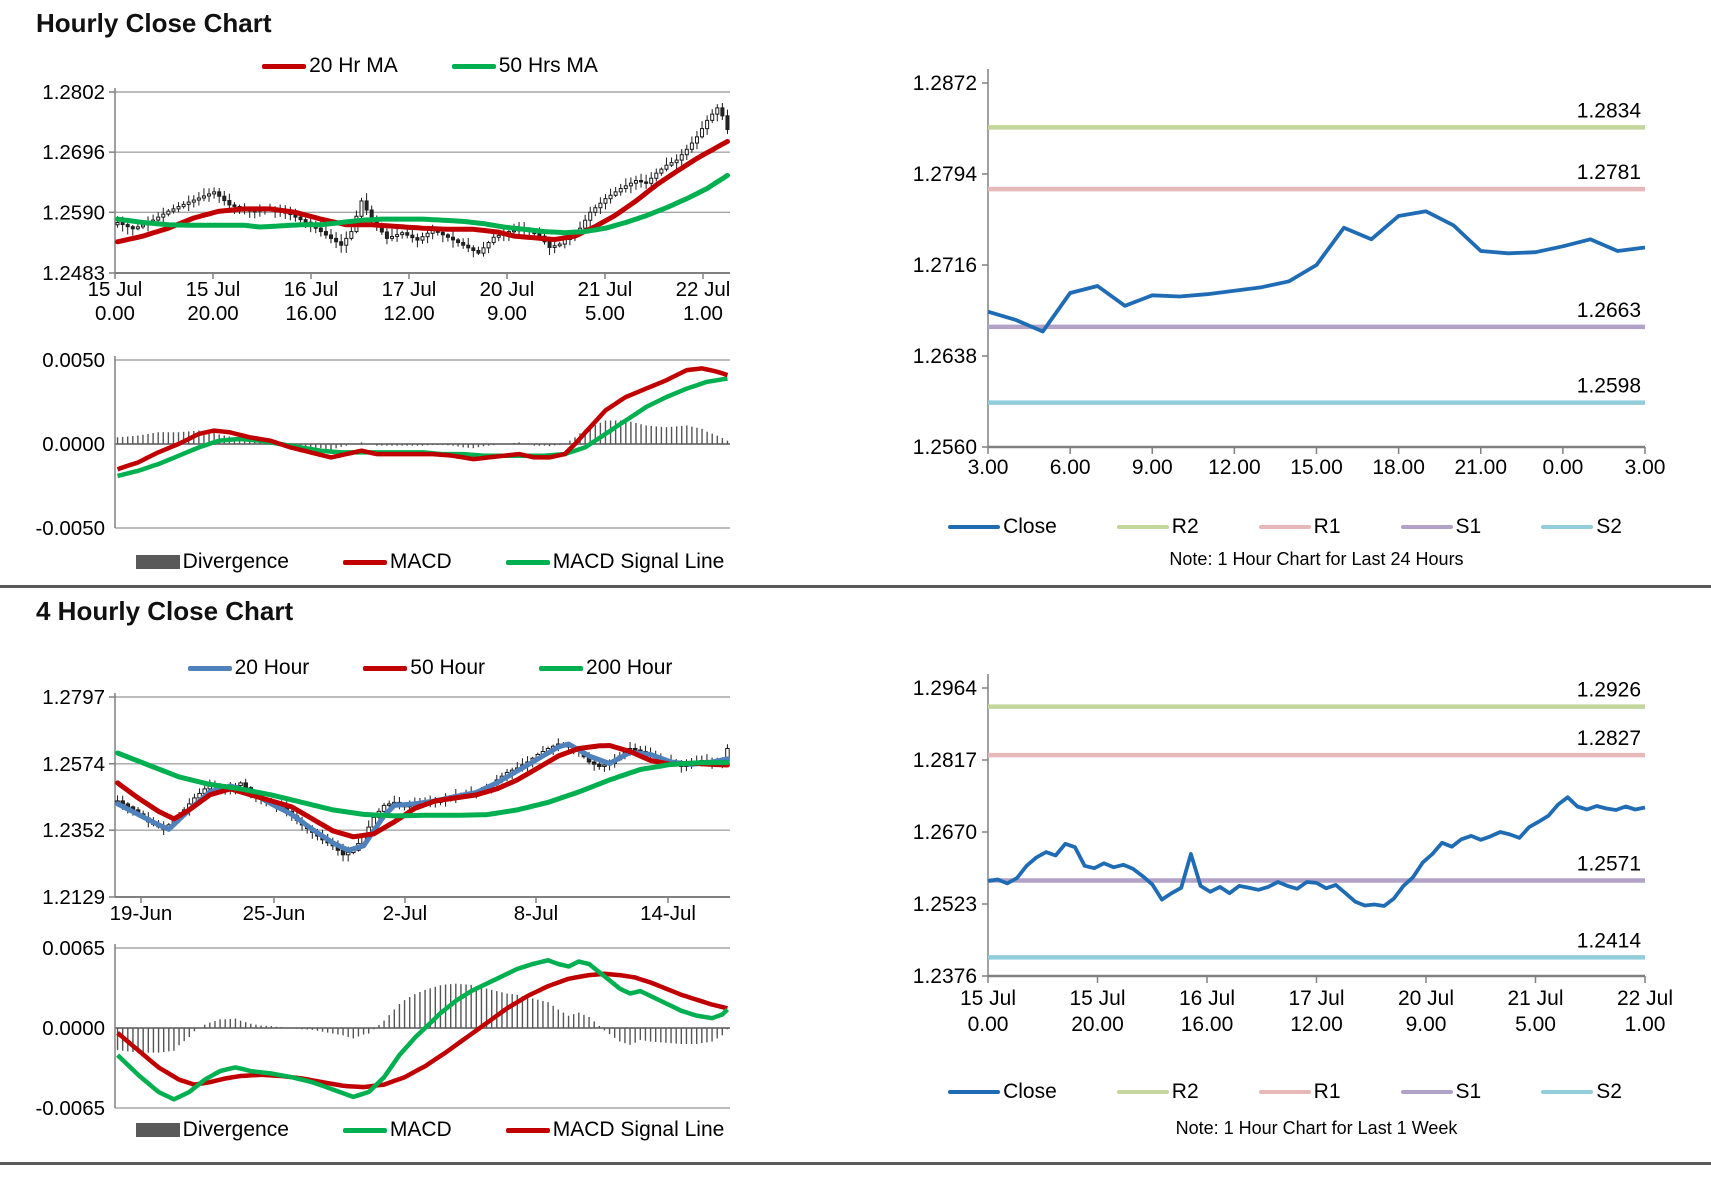 The width and height of the screenshot is (1711, 1178). I want to click on level-label-S2: 1.2414, so click(1609, 940).